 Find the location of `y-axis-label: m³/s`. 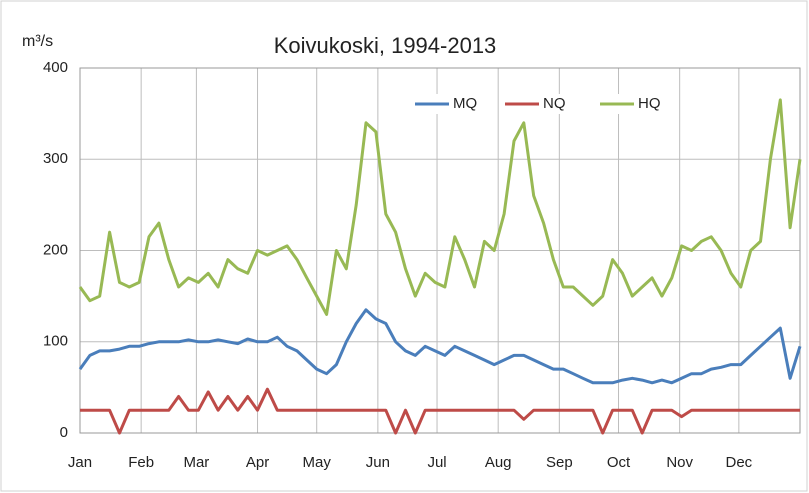

y-axis-label: m³/s is located at coordinates (37, 41).